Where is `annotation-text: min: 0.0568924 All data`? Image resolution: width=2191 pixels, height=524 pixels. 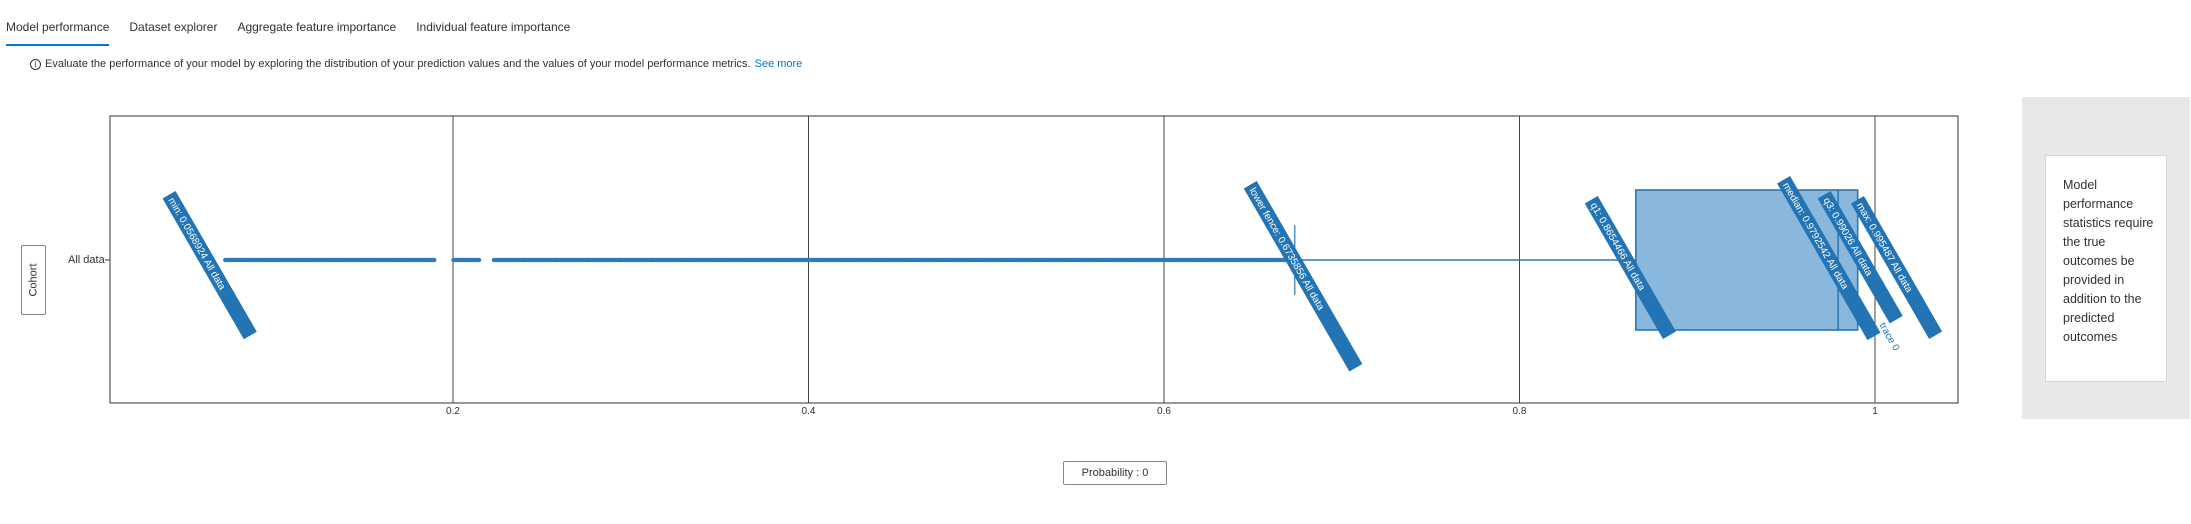 annotation-text: min: 0.0568924 All data is located at coordinates (196, 244).